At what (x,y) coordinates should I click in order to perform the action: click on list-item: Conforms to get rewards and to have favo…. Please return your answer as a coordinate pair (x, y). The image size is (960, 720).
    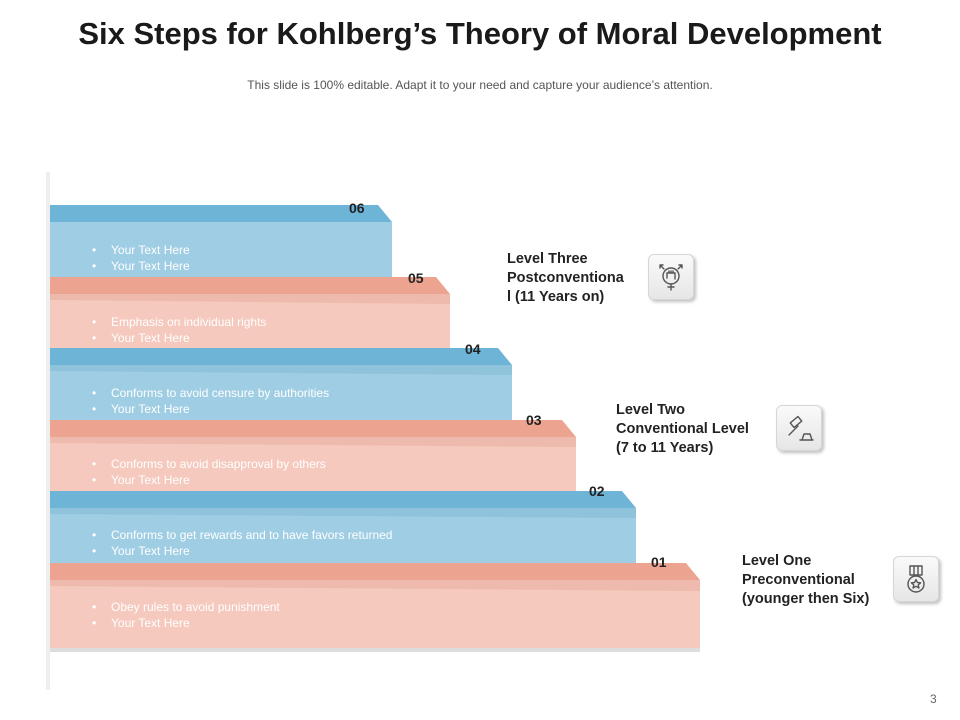
    Looking at the image, I should click on (242, 535).